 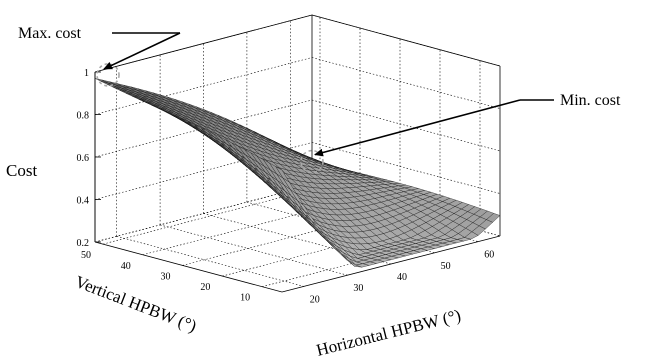 I want to click on z-tick-label: 0.4, so click(x=83, y=201).